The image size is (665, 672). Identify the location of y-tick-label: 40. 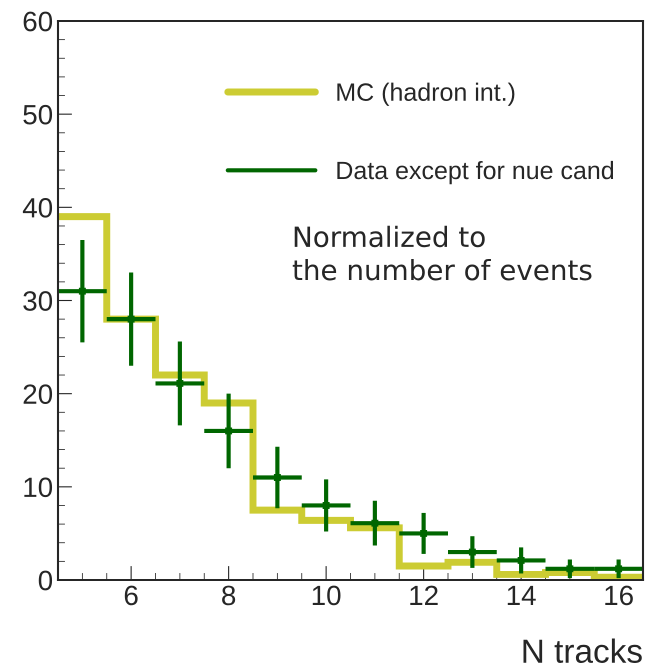
(37, 208).